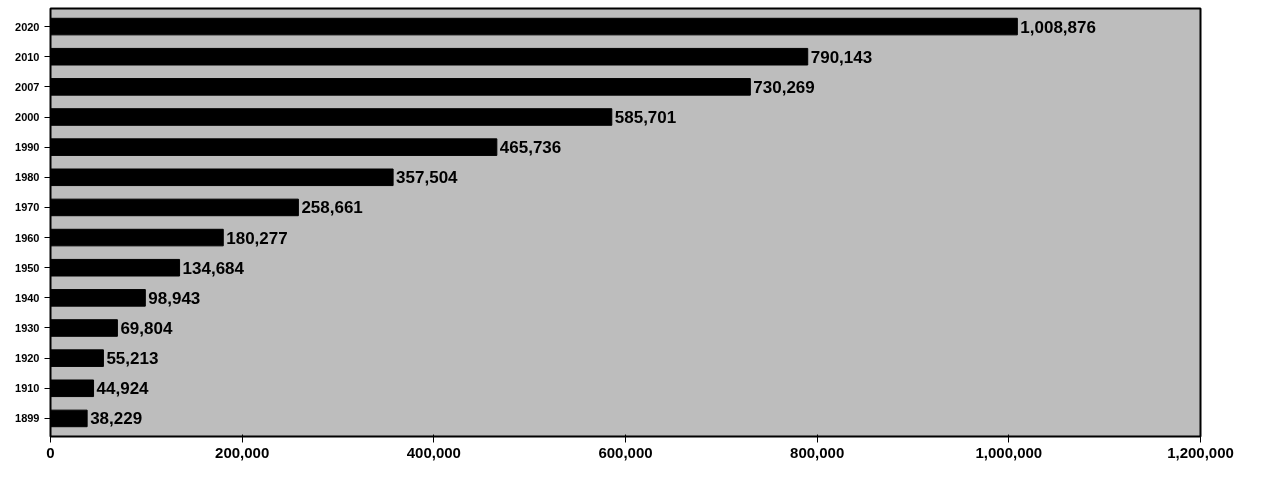 The width and height of the screenshot is (1276, 482). Describe the element at coordinates (132, 359) in the screenshot. I see `data-label: 55,213` at that location.